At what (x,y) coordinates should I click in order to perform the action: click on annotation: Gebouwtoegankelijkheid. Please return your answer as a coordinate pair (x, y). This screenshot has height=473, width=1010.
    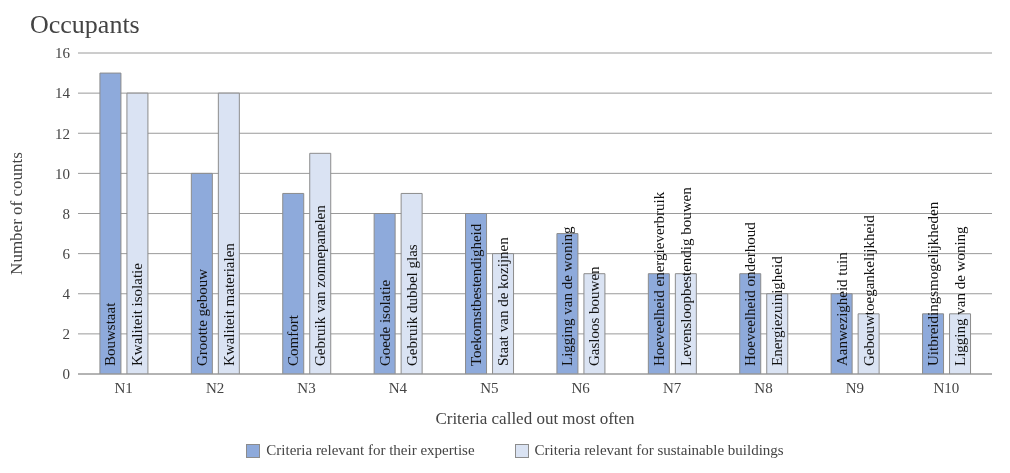
    Looking at the image, I should click on (868, 290).